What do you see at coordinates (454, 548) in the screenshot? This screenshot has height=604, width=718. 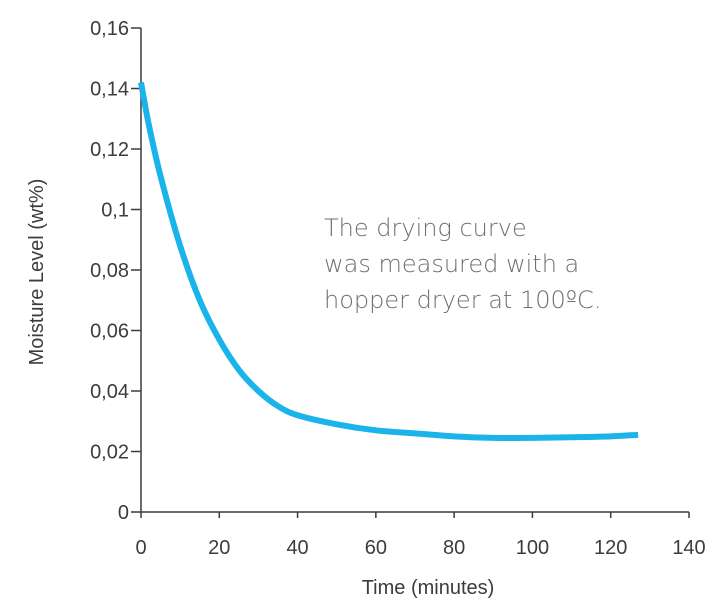 I see `x-tick-label: 80` at bounding box center [454, 548].